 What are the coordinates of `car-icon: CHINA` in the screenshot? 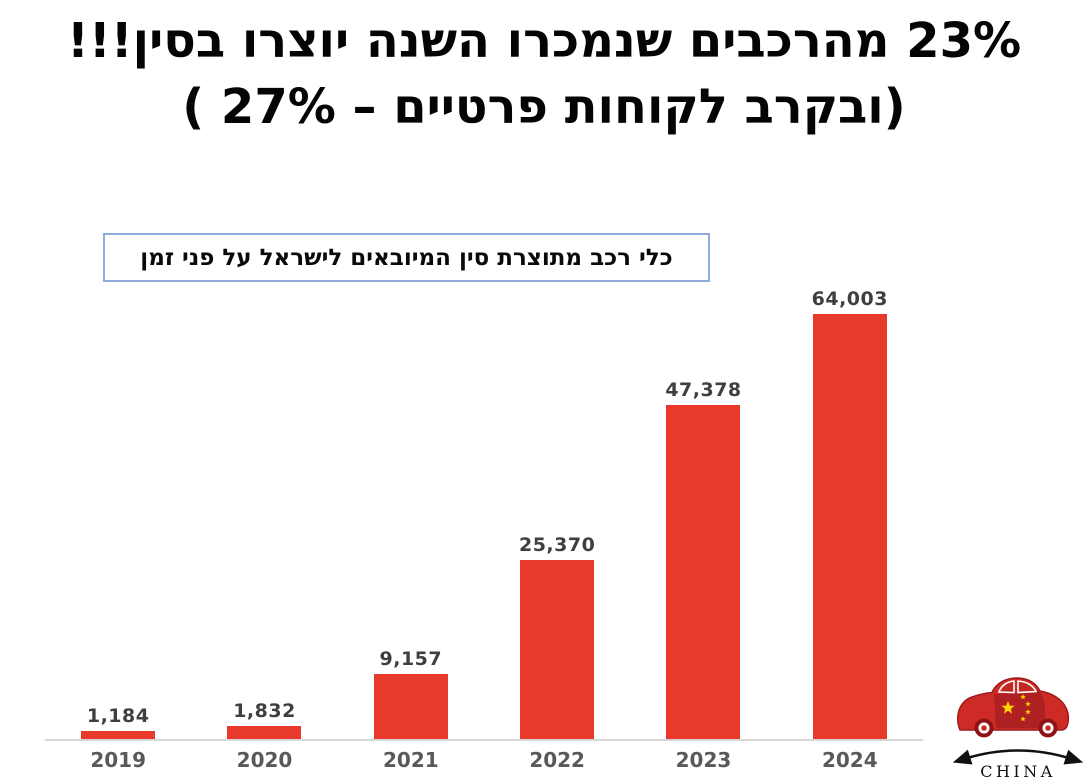 It's located at (1018, 729).